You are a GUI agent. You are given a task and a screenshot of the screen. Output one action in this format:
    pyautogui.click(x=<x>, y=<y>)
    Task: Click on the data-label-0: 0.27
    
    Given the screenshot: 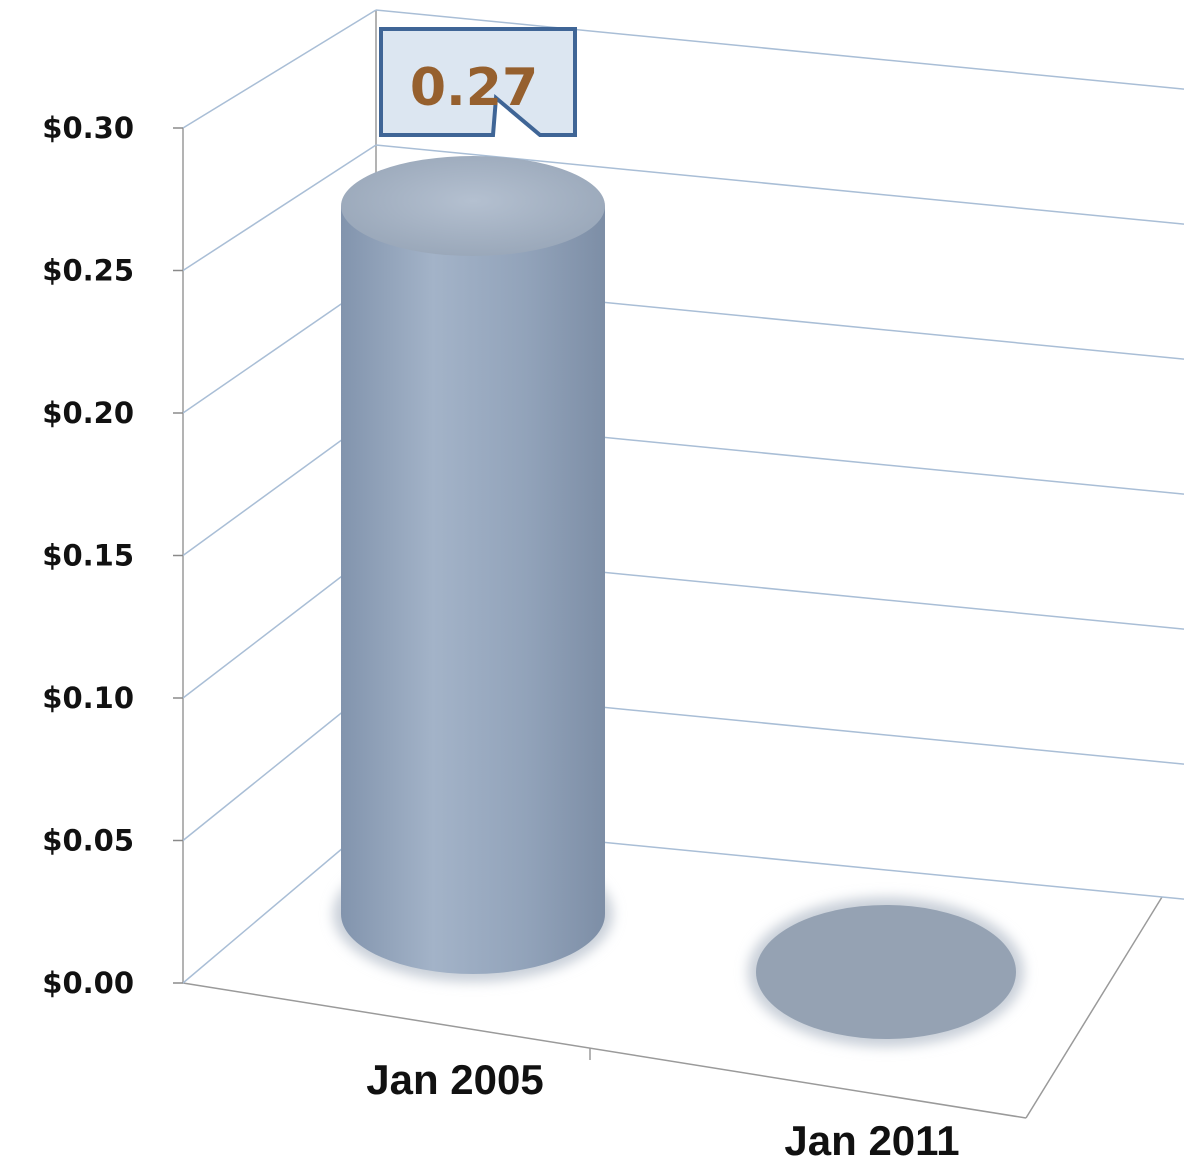 What is the action you would take?
    pyautogui.click(x=474, y=88)
    